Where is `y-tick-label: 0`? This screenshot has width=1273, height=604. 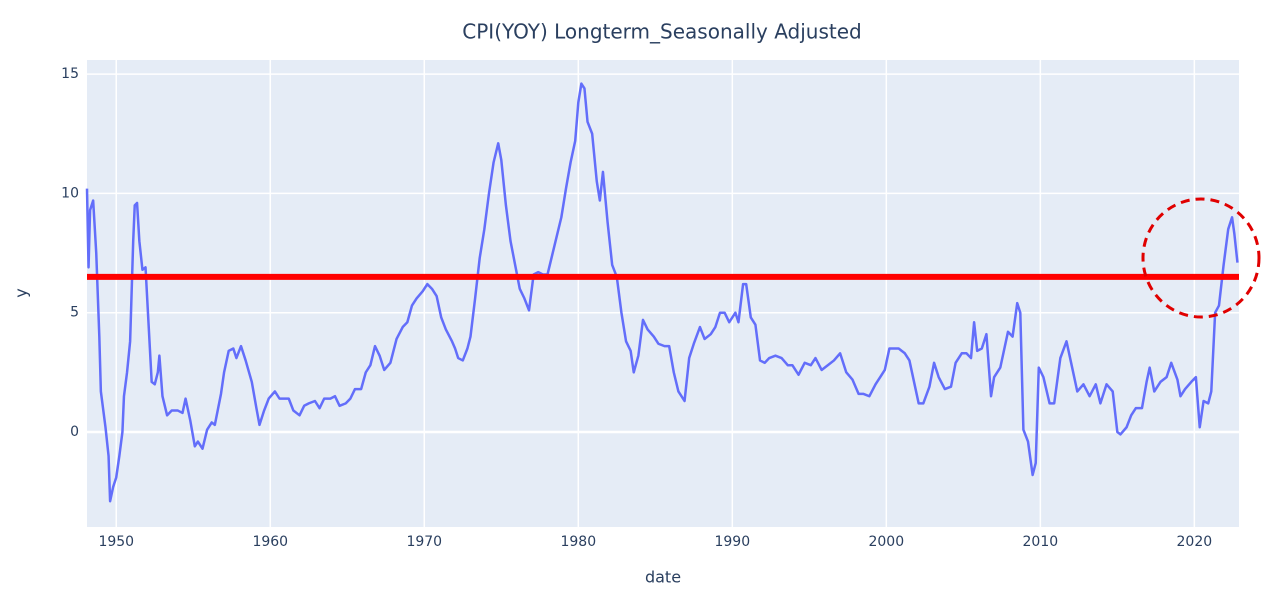 y-tick-label: 0 is located at coordinates (74, 432).